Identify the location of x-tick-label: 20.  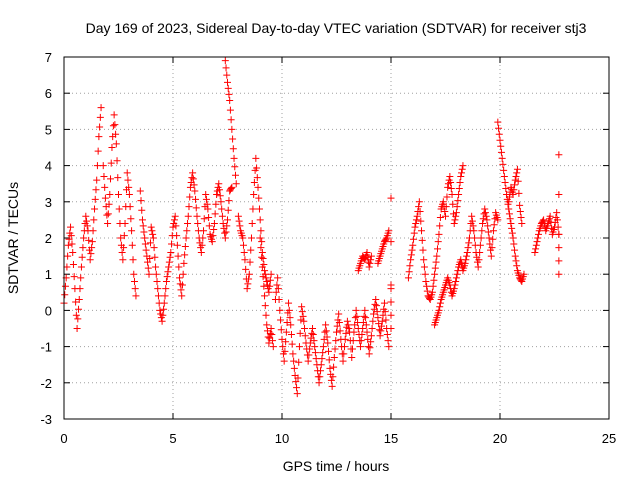
(500, 438).